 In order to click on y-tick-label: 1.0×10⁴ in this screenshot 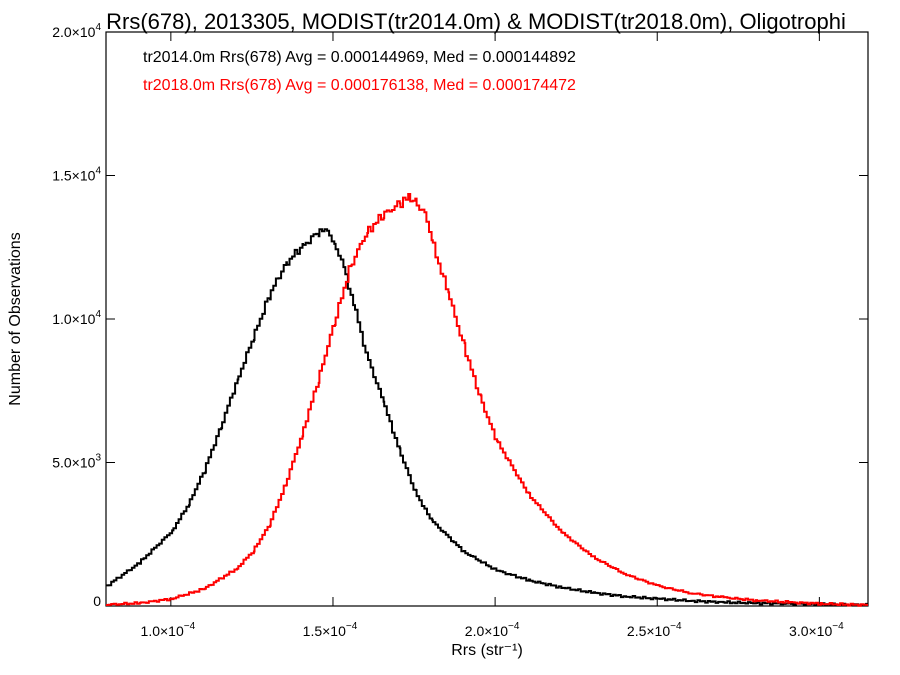, I will do `click(76, 318)`.